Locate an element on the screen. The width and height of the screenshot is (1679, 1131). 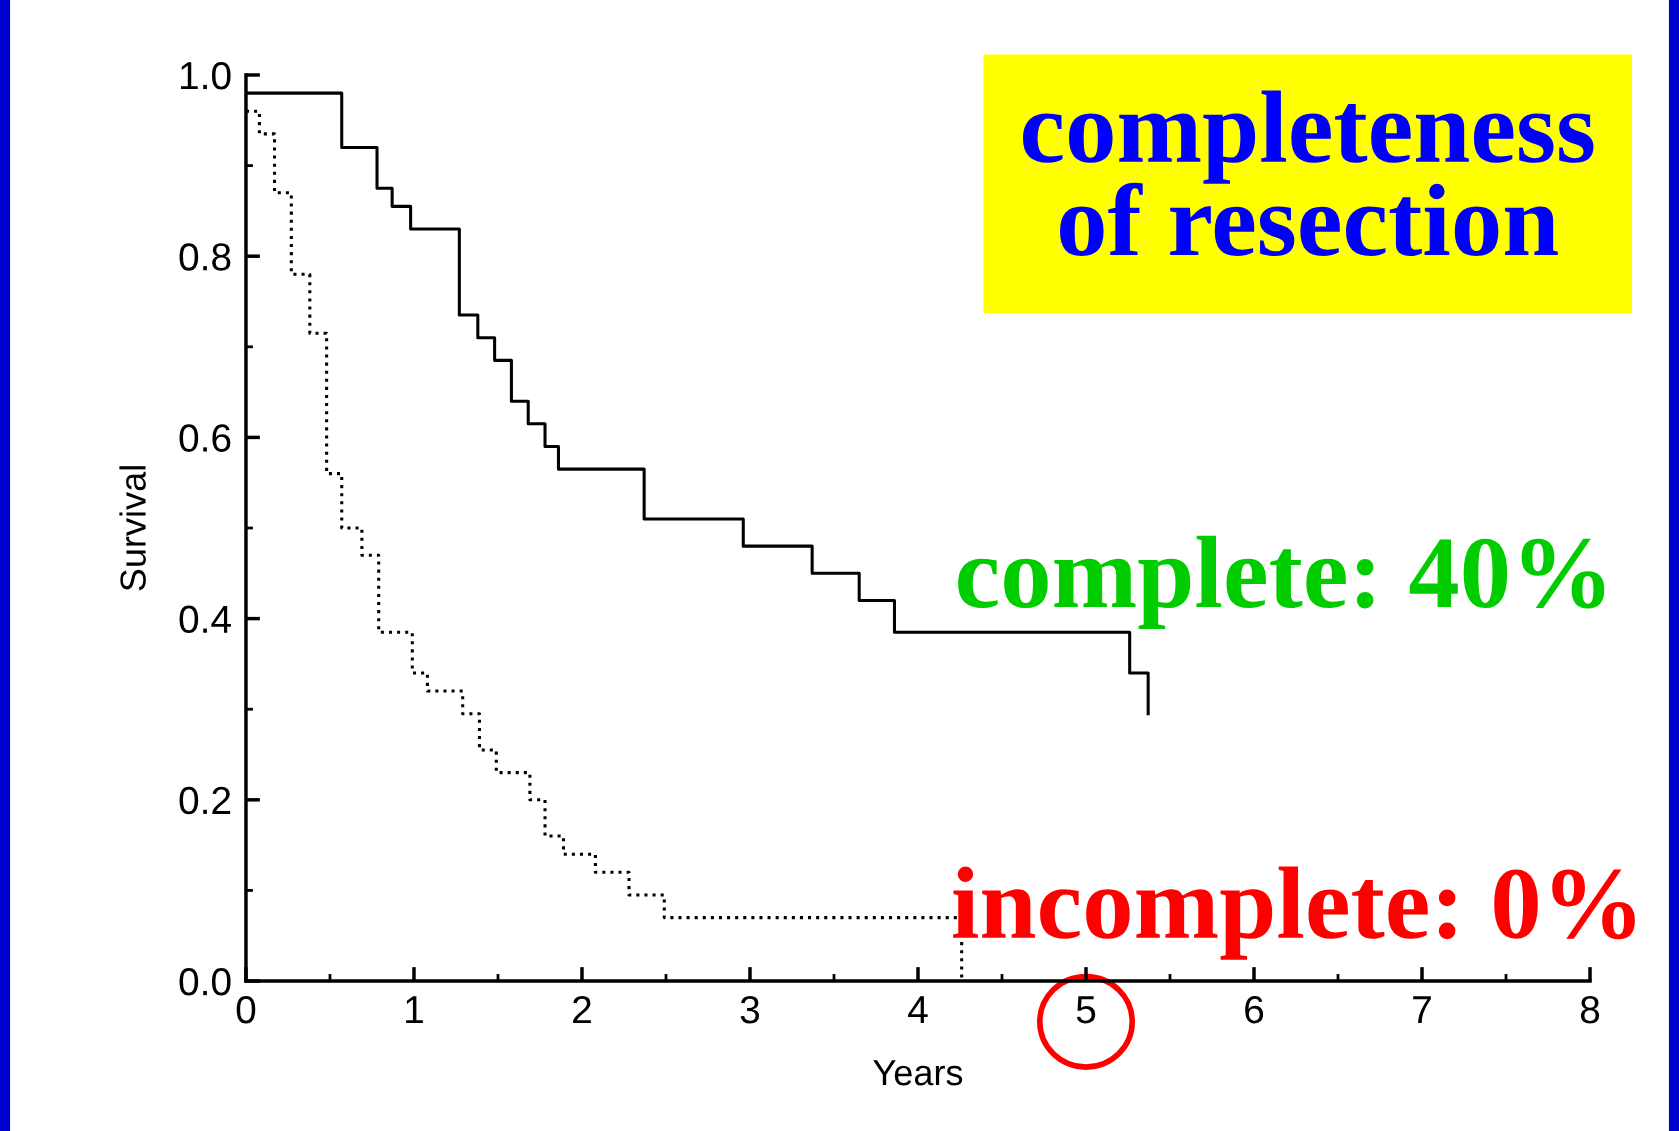
x-tick-label: 0 is located at coordinates (246, 1009).